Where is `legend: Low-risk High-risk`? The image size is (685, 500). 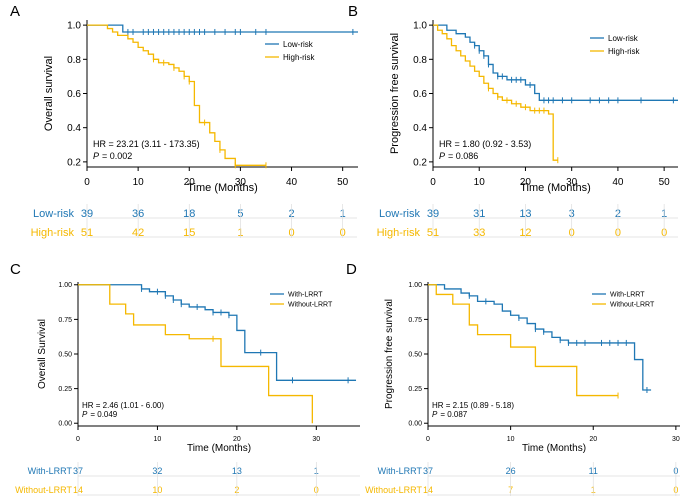
legend: Low-risk High-risk is located at coordinates (290, 51).